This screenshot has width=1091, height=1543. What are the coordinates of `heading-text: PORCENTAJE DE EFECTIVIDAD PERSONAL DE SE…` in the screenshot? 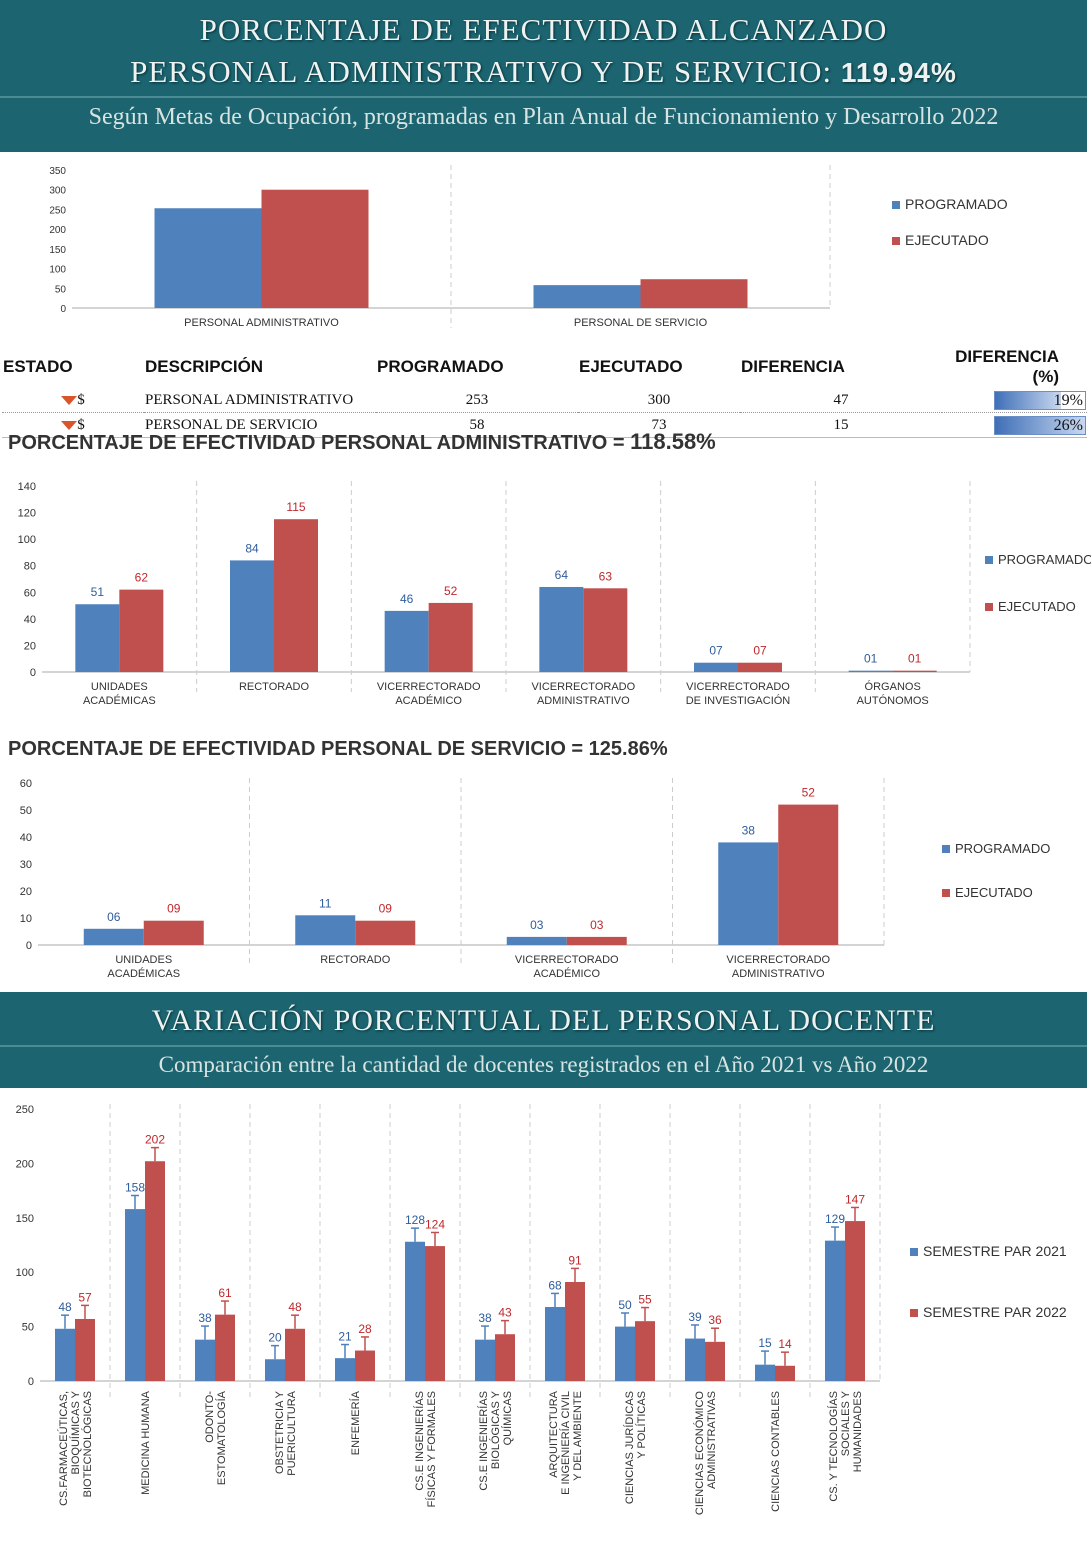 It's located at (298, 749).